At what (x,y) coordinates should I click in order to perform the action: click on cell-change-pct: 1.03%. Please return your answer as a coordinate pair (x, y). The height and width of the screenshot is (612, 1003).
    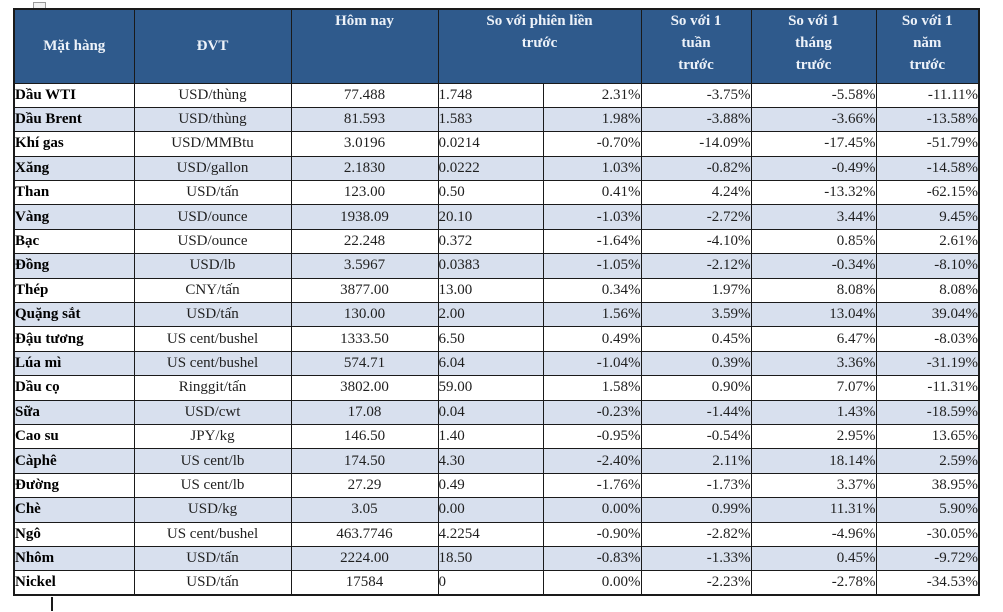
    Looking at the image, I should click on (592, 168).